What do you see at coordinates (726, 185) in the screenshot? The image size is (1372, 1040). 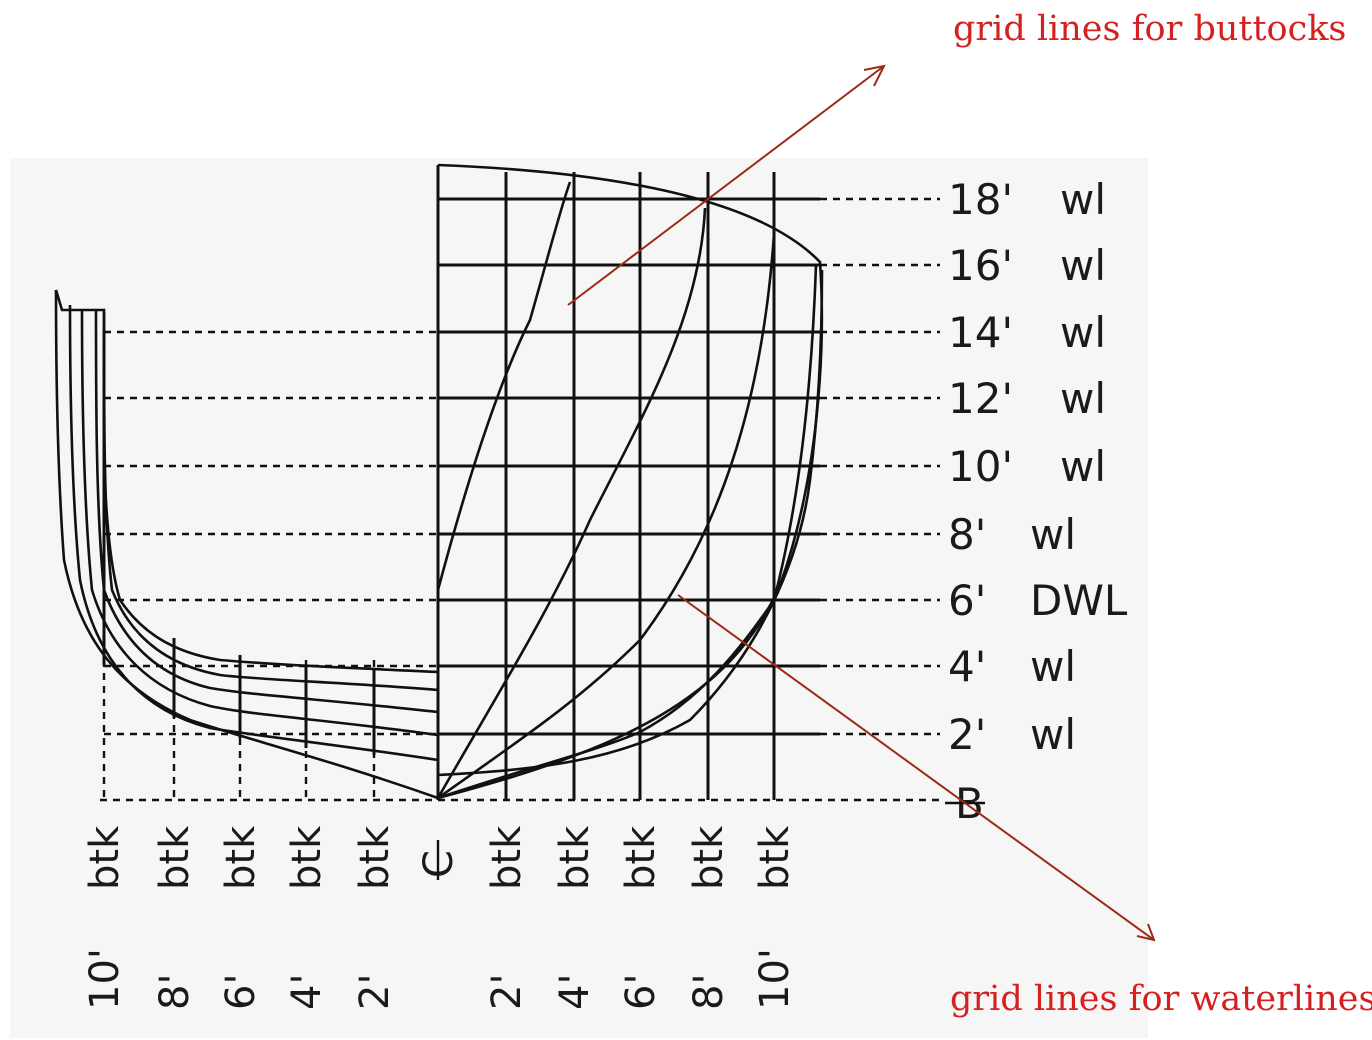 I see `annotation-arrow-buttocks` at bounding box center [726, 185].